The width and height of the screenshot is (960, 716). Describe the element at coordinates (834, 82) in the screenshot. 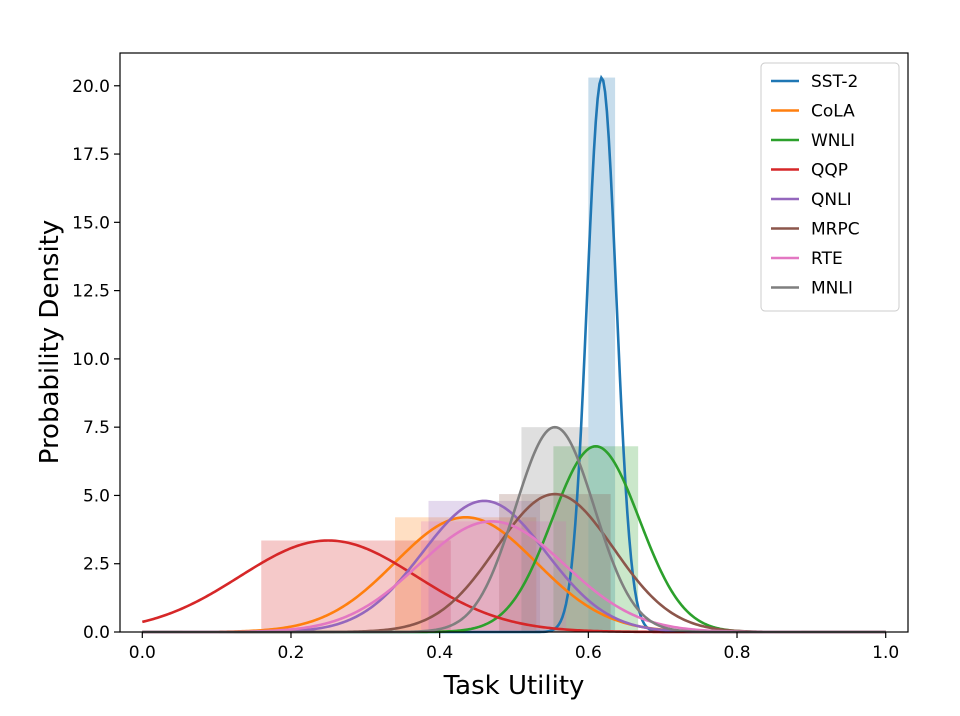

I see `legend-label-sst-2: SST-2` at that location.